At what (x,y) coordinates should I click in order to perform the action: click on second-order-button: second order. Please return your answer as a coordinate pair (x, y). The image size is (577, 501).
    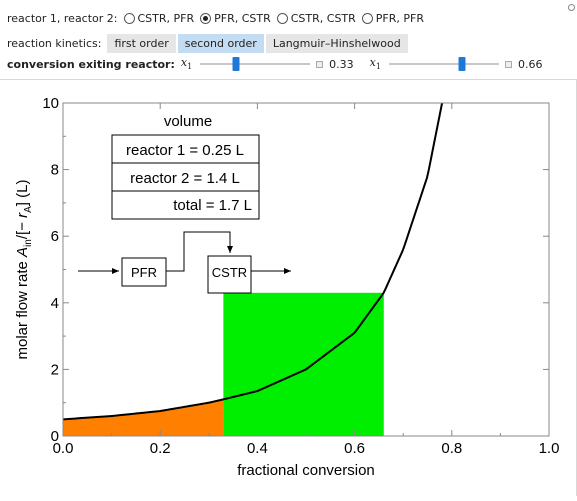
    Looking at the image, I should click on (220, 43).